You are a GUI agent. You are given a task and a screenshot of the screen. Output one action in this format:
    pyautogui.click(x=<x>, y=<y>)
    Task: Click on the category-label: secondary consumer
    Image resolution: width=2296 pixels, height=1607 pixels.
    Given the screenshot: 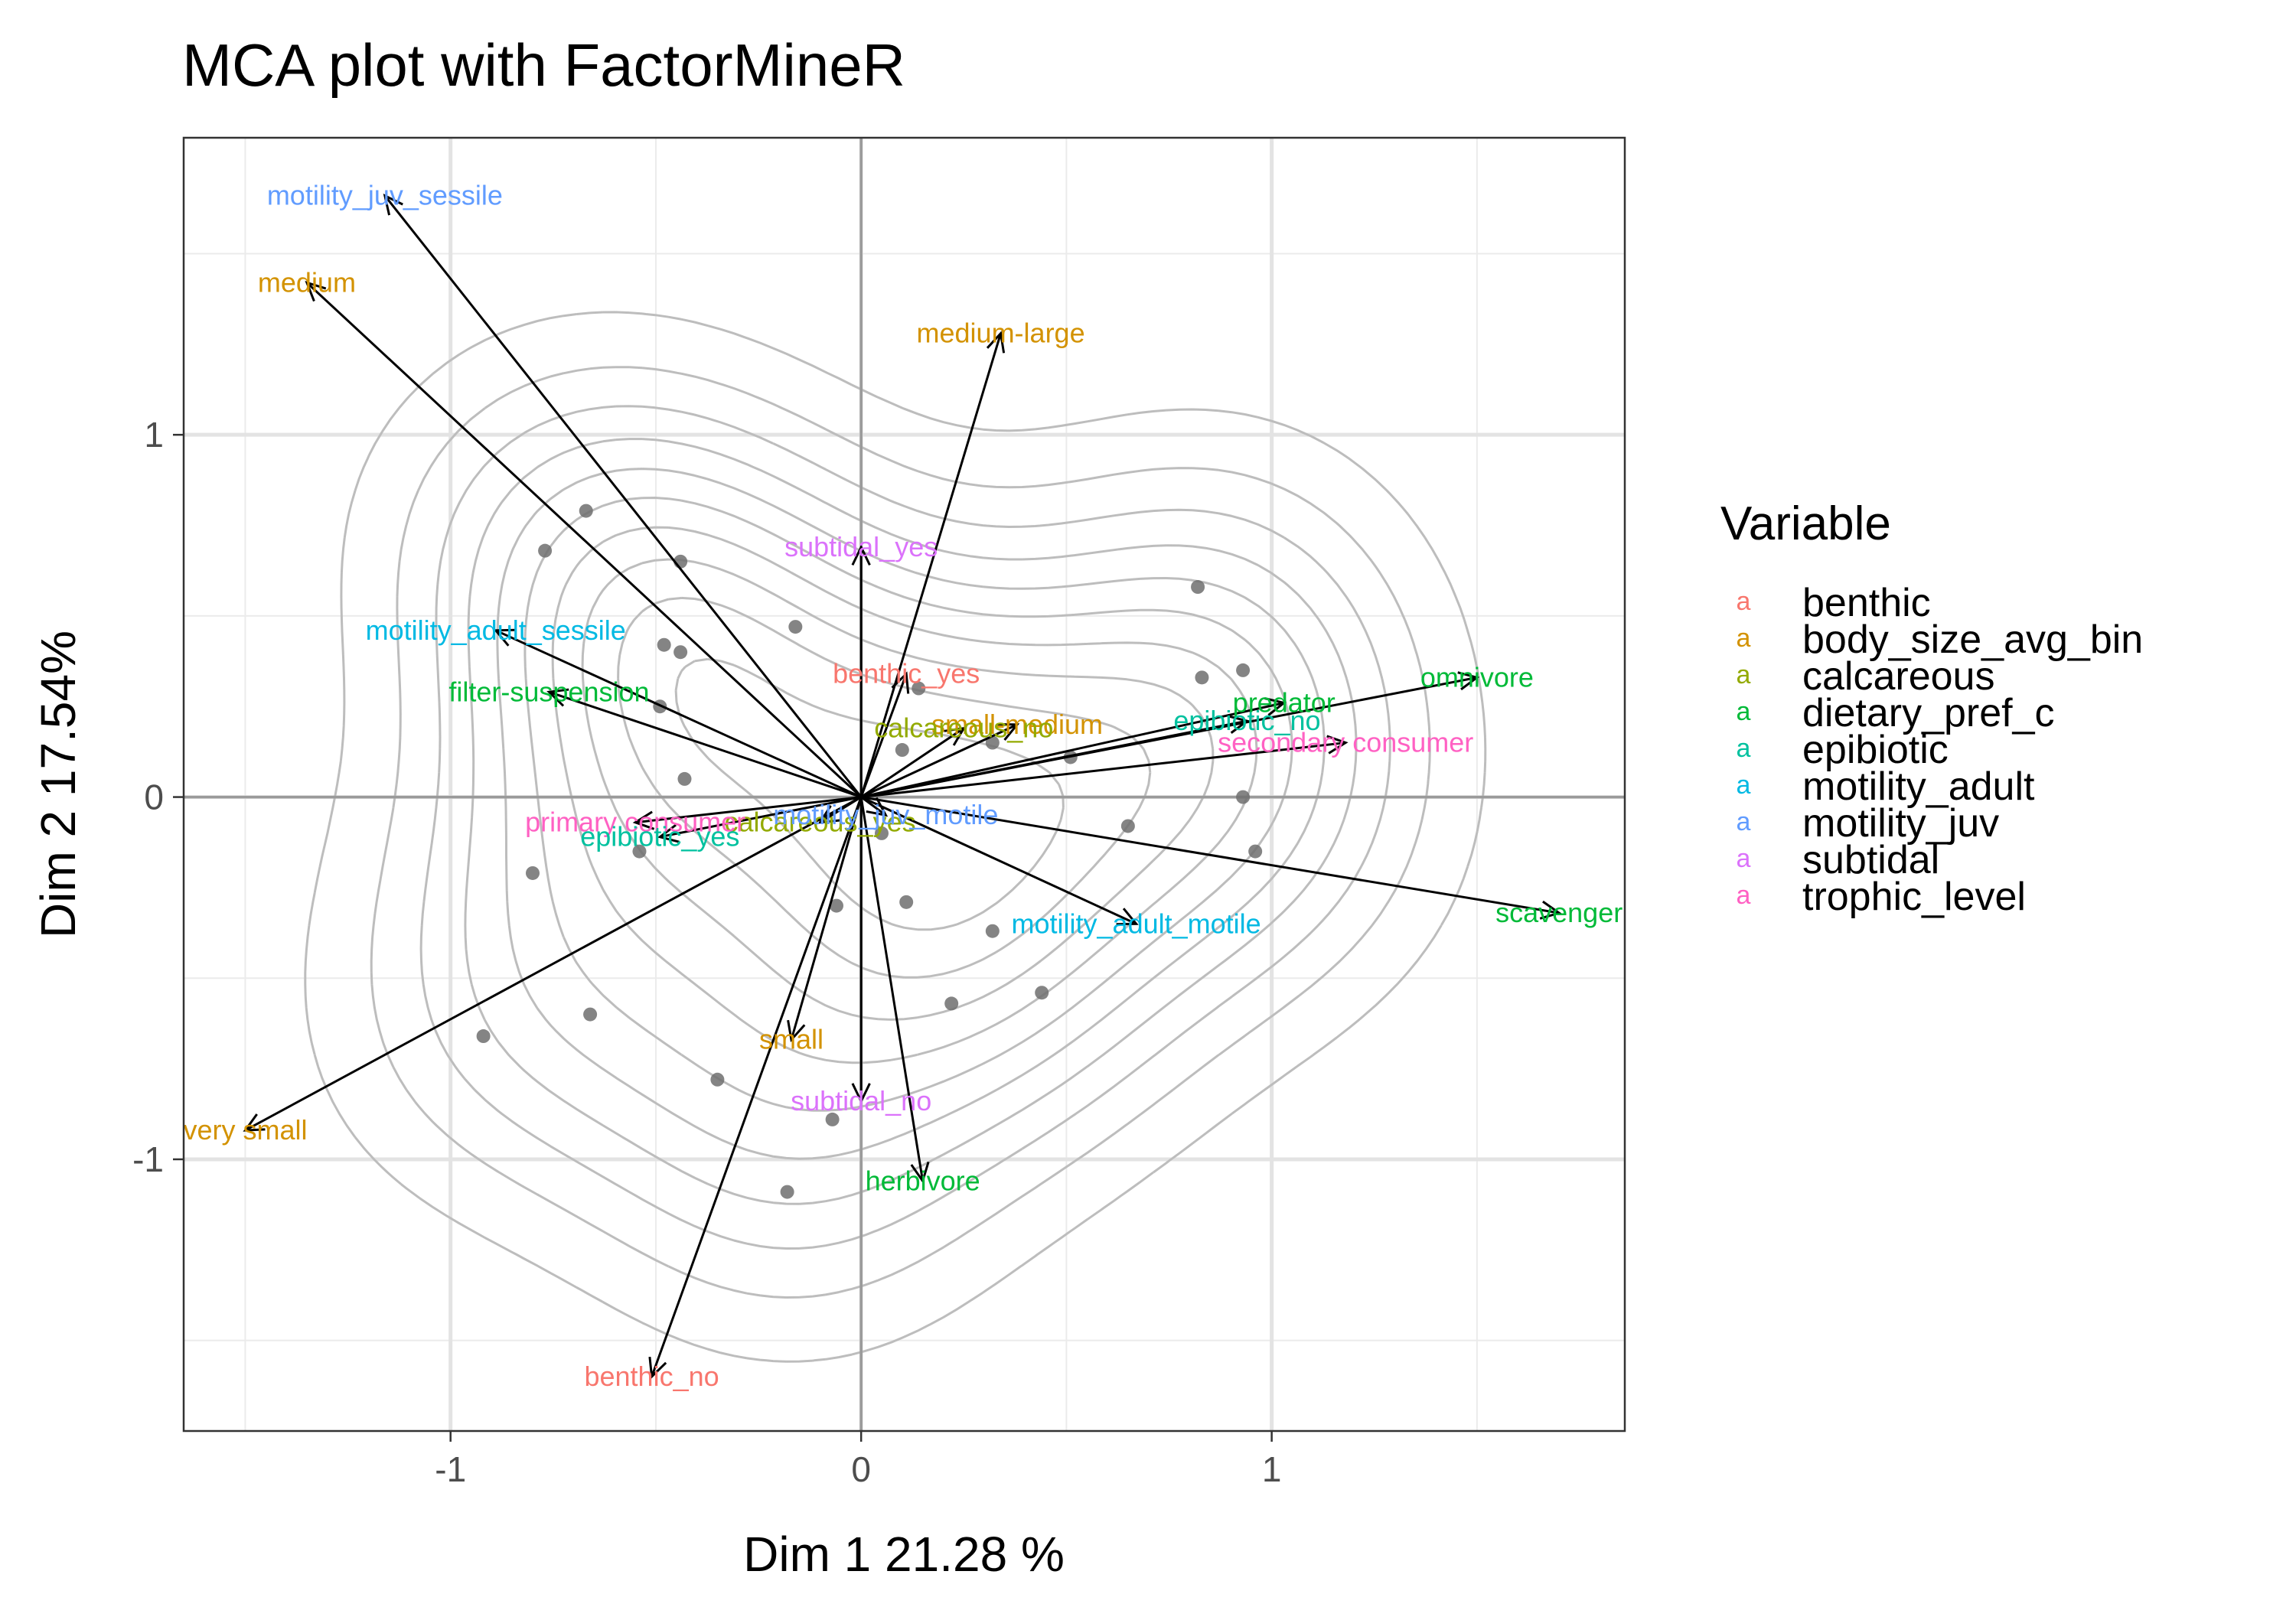 What is the action you would take?
    pyautogui.click(x=1345, y=742)
    